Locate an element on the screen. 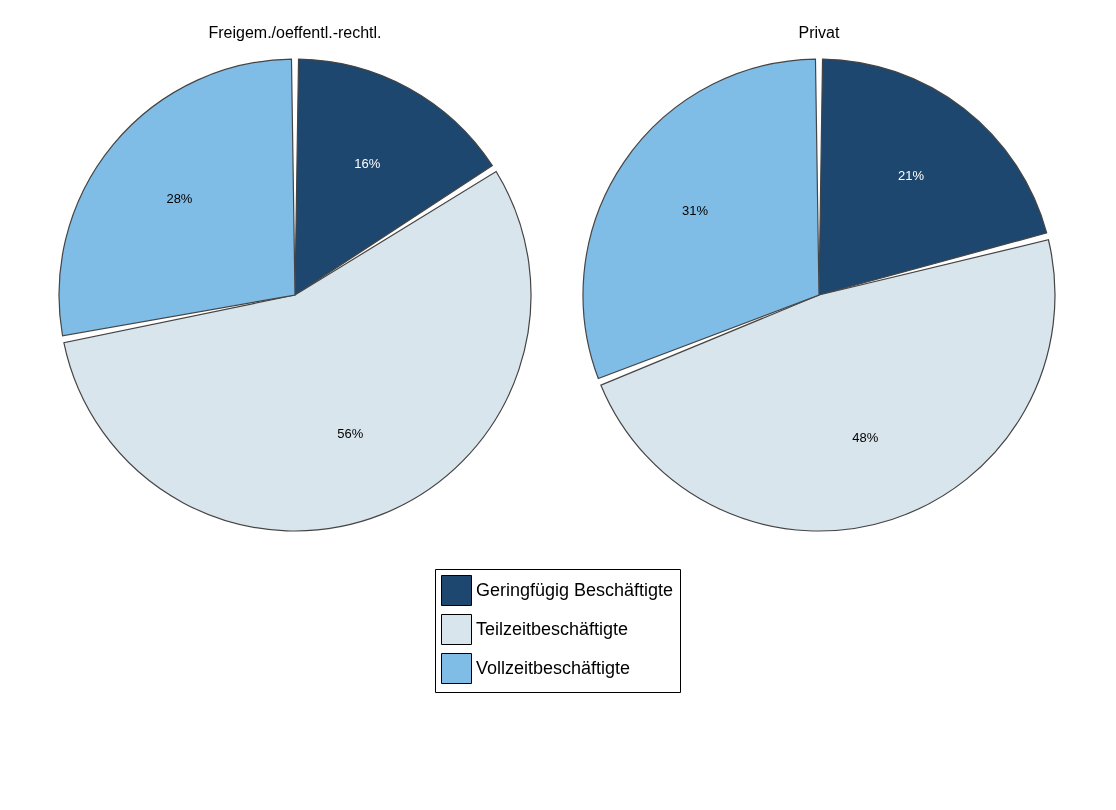 The height and width of the screenshot is (810, 1116). data-label: 21% is located at coordinates (911, 176).